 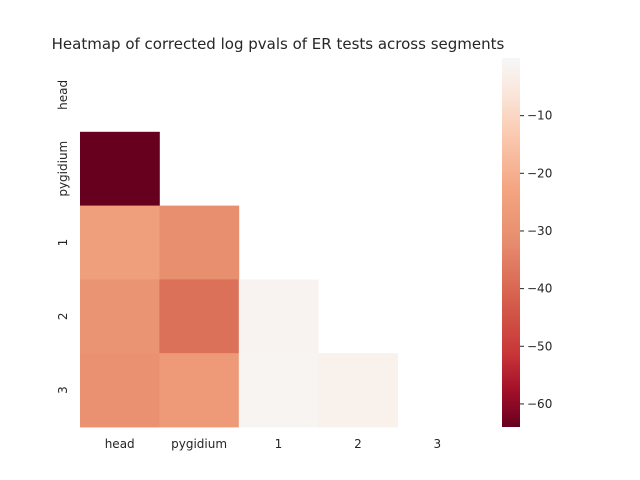 I want to click on x-tick-label: 2, so click(x=358, y=444).